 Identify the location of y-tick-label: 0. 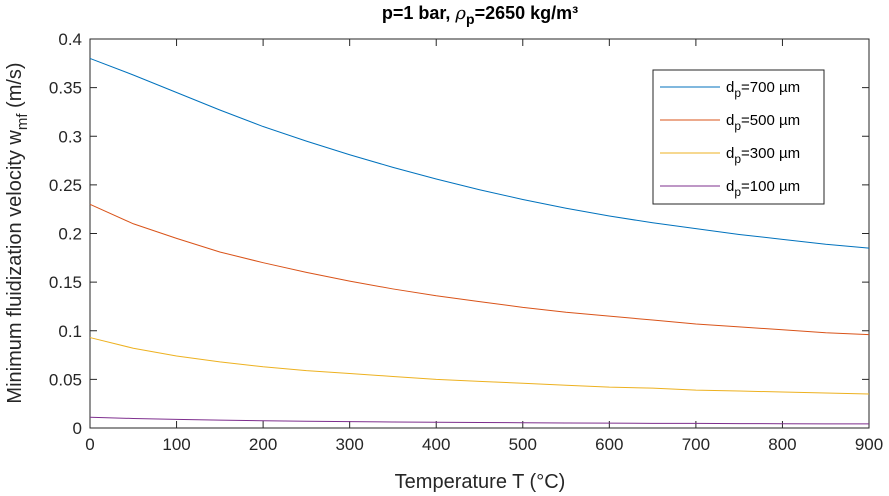
(77, 428).